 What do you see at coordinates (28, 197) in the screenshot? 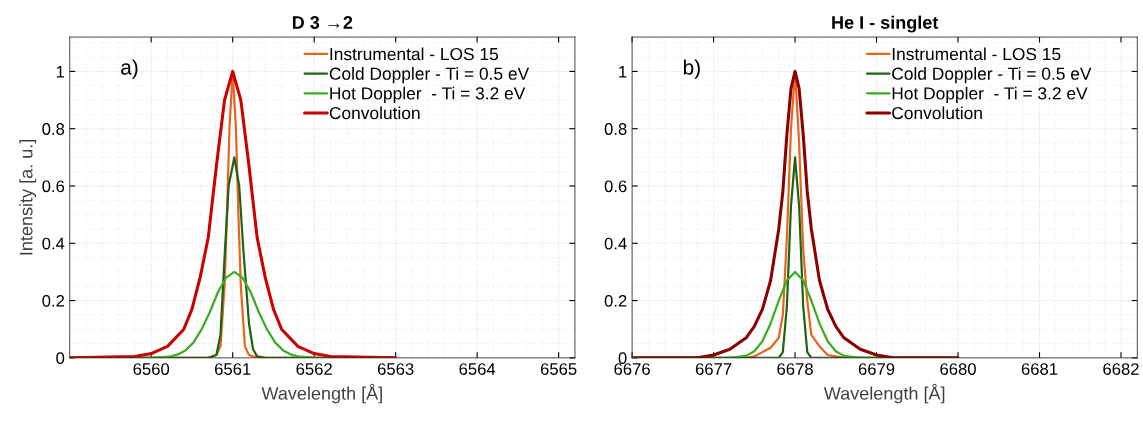
I see `y-axis-title: Intensity [a. u.]` at bounding box center [28, 197].